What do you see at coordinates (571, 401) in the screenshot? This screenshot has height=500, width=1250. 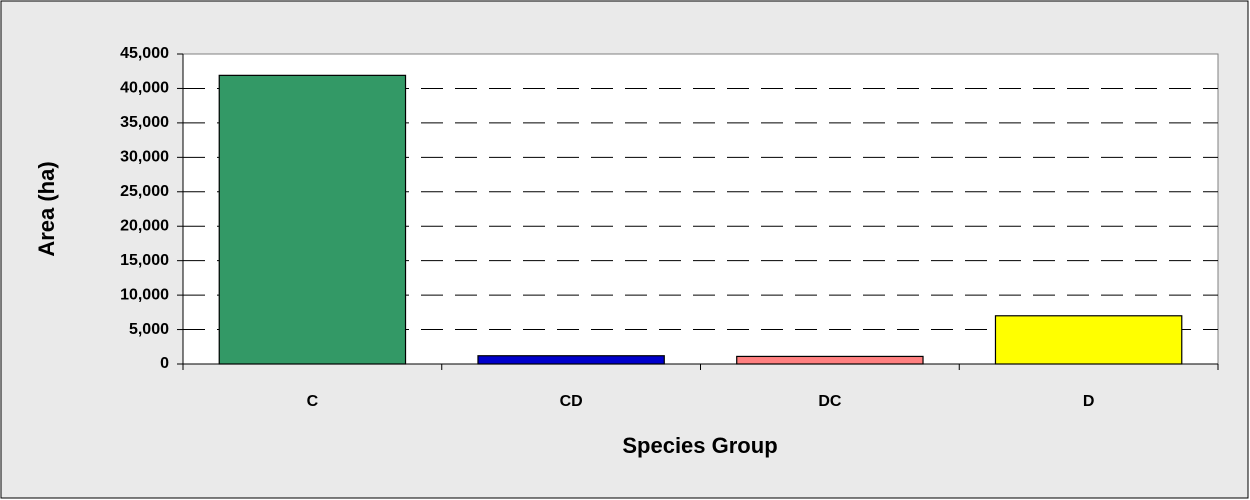 I see `x-tick-label: CD` at bounding box center [571, 401].